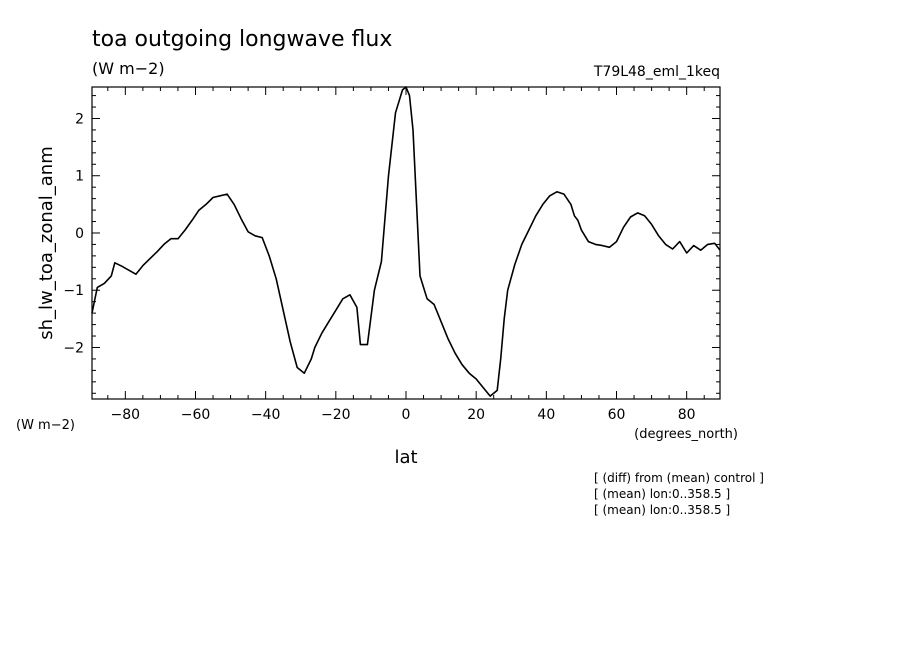 This screenshot has height=654, width=904. What do you see at coordinates (79, 177) in the screenshot?
I see `y-tick-label: 1` at bounding box center [79, 177].